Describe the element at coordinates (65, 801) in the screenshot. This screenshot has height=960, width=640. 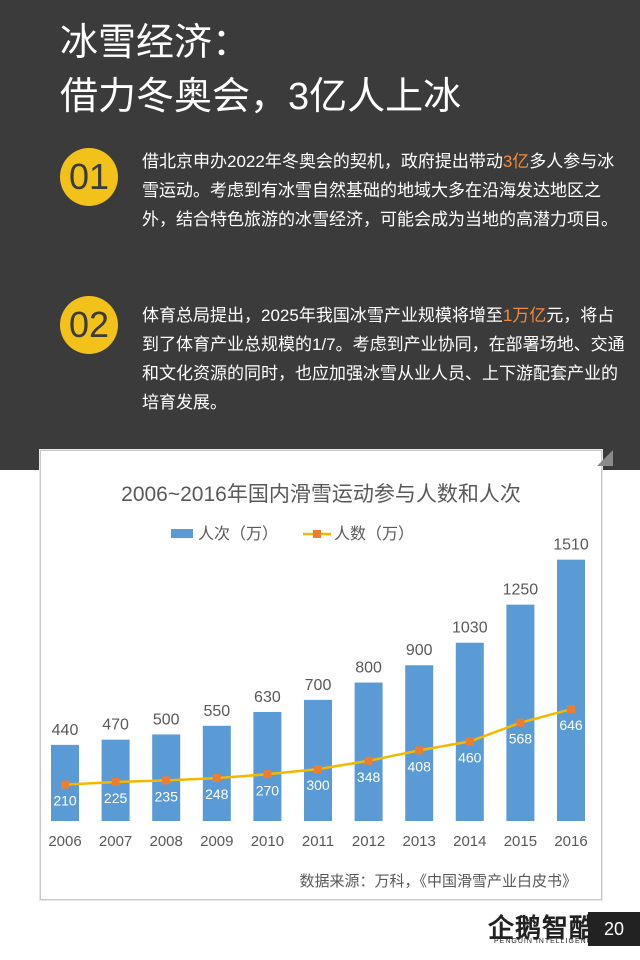
I see `line-value-label: 210` at that location.